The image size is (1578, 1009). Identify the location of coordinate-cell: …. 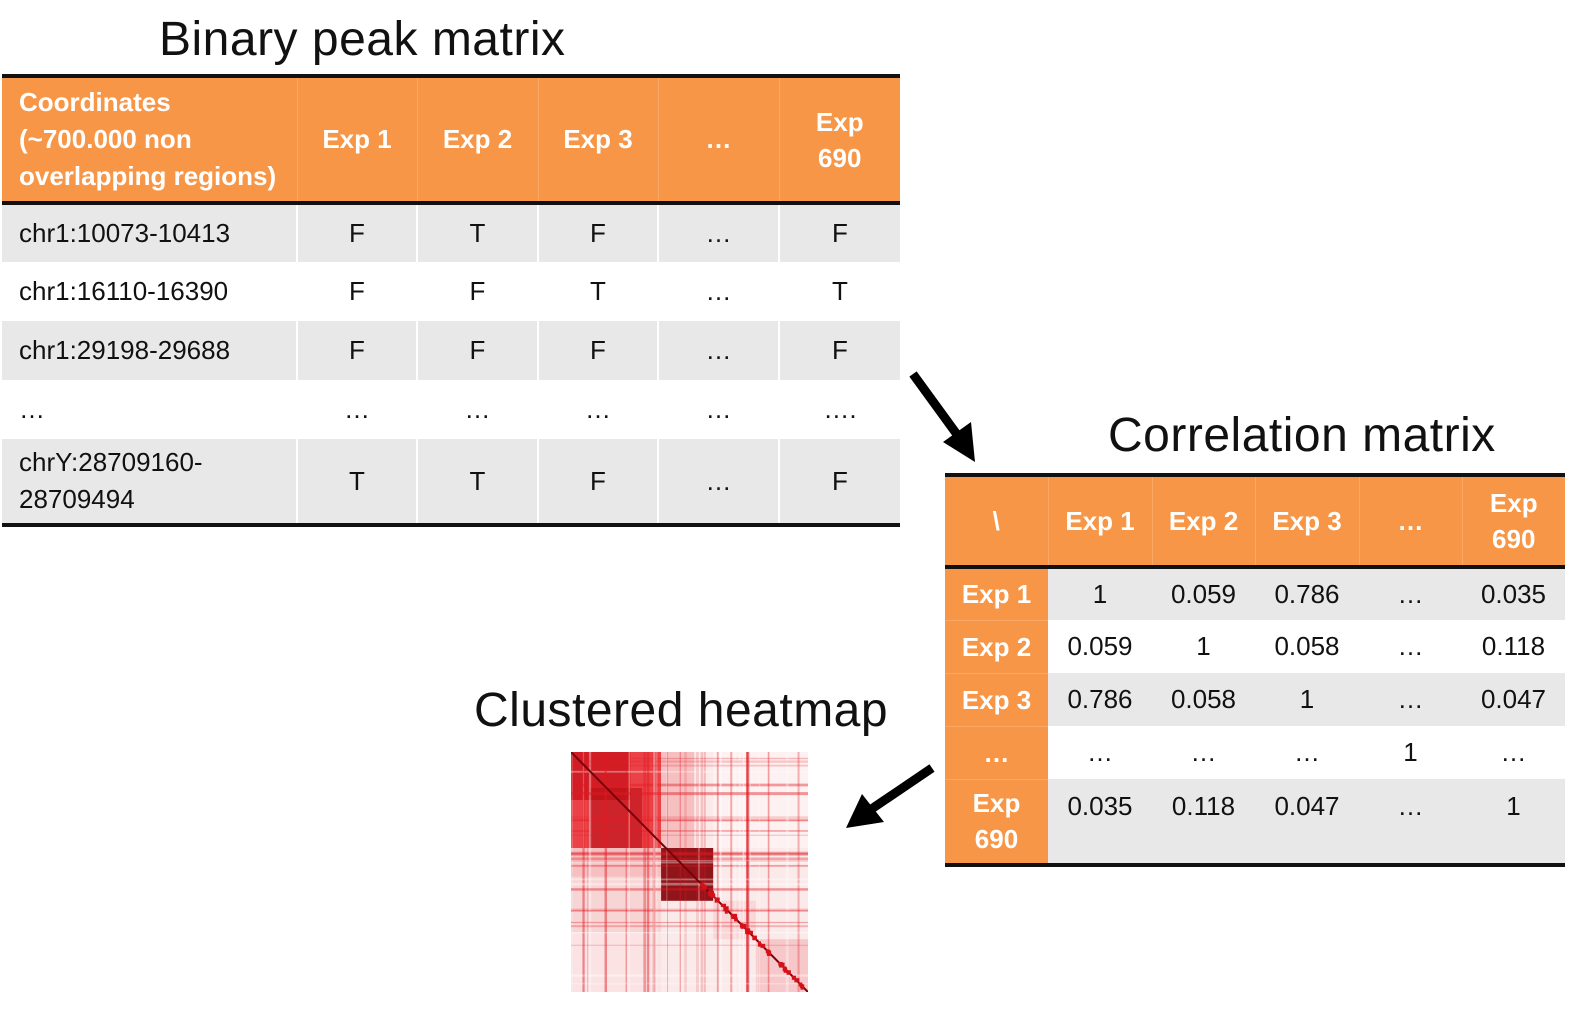
(149, 409).